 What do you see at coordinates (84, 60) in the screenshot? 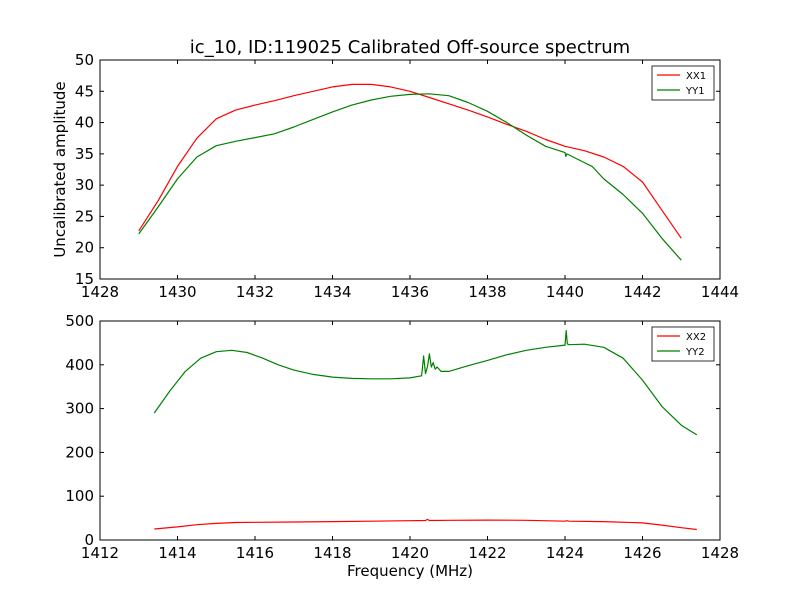
I see `y-tick-label: 50` at bounding box center [84, 60].